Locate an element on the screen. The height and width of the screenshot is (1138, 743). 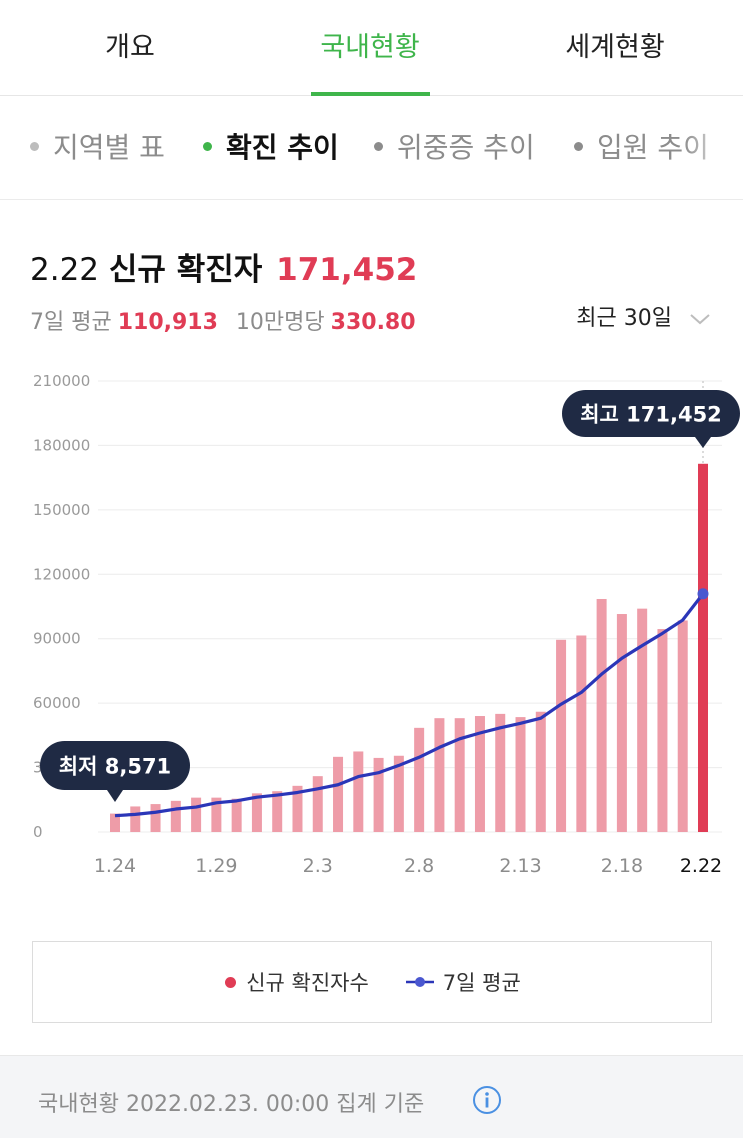
active-tab-underline is located at coordinates (370, 94).